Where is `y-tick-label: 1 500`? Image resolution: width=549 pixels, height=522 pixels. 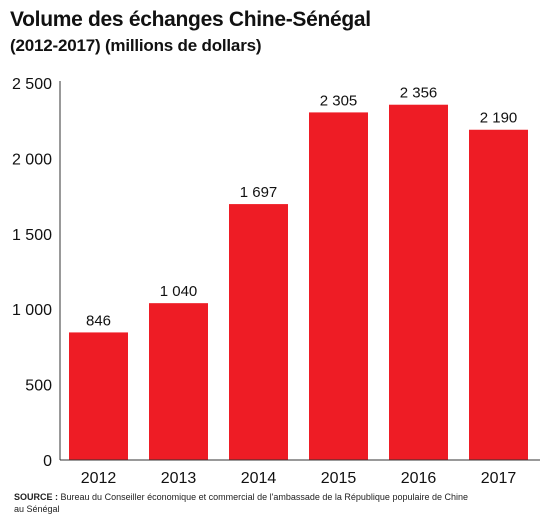 y-tick-label: 1 500 is located at coordinates (32, 235).